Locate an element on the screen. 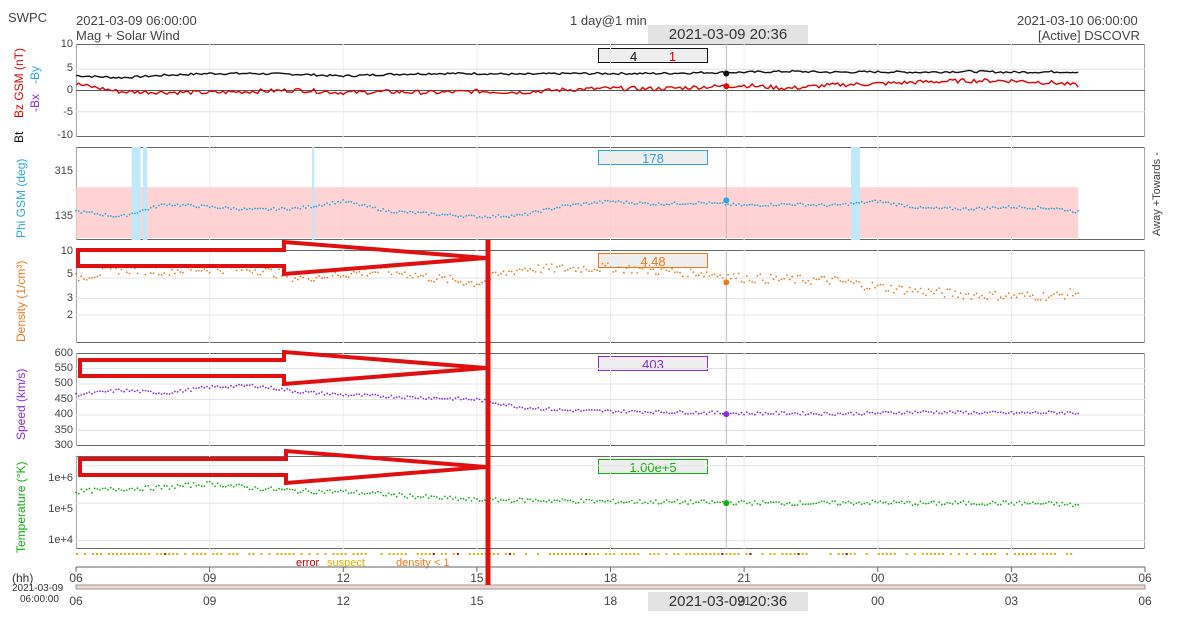 This screenshot has height=619, width=1180. source-label: [Active] DSCOVR is located at coordinates (1089, 35).